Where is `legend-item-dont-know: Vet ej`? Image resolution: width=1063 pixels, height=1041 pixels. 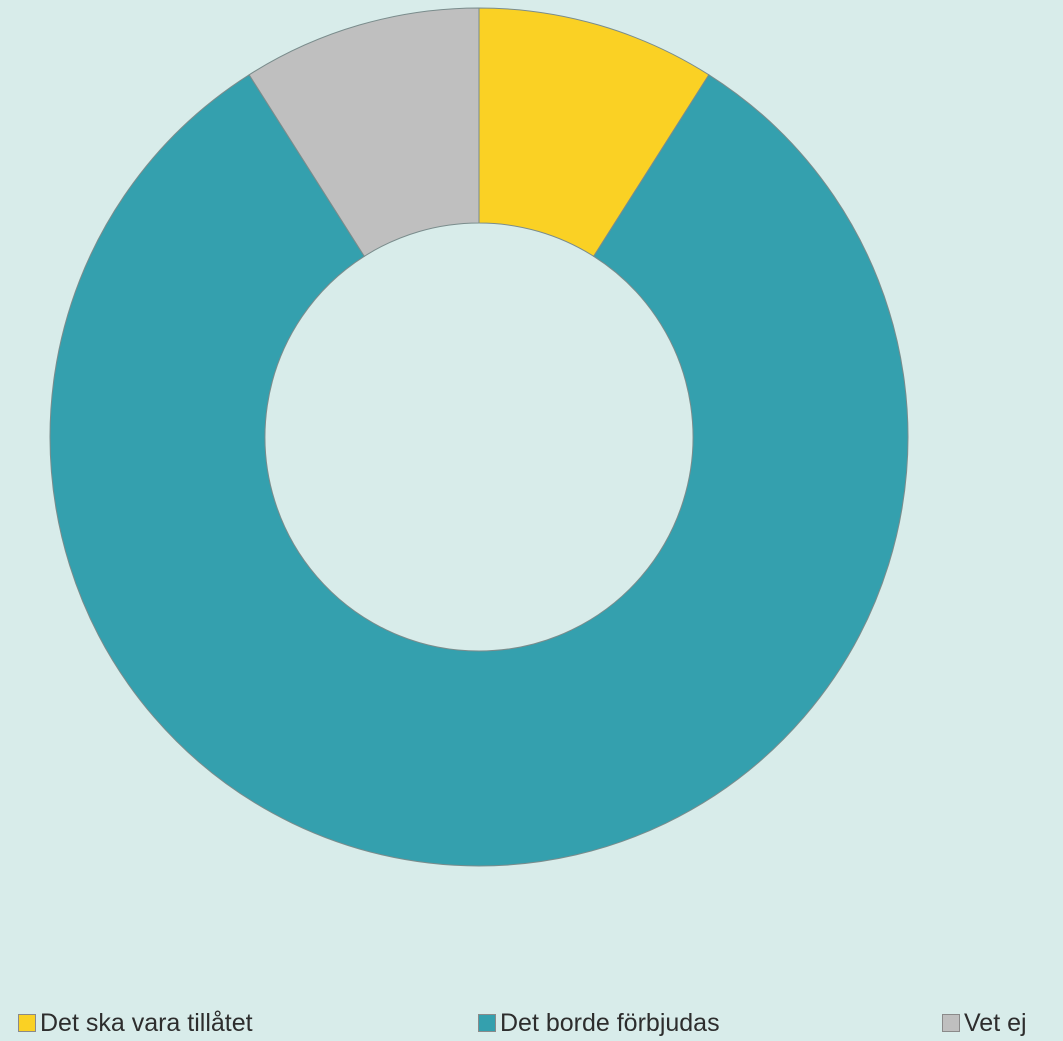 legend-item-dont-know: Vet ej is located at coordinates (984, 1023).